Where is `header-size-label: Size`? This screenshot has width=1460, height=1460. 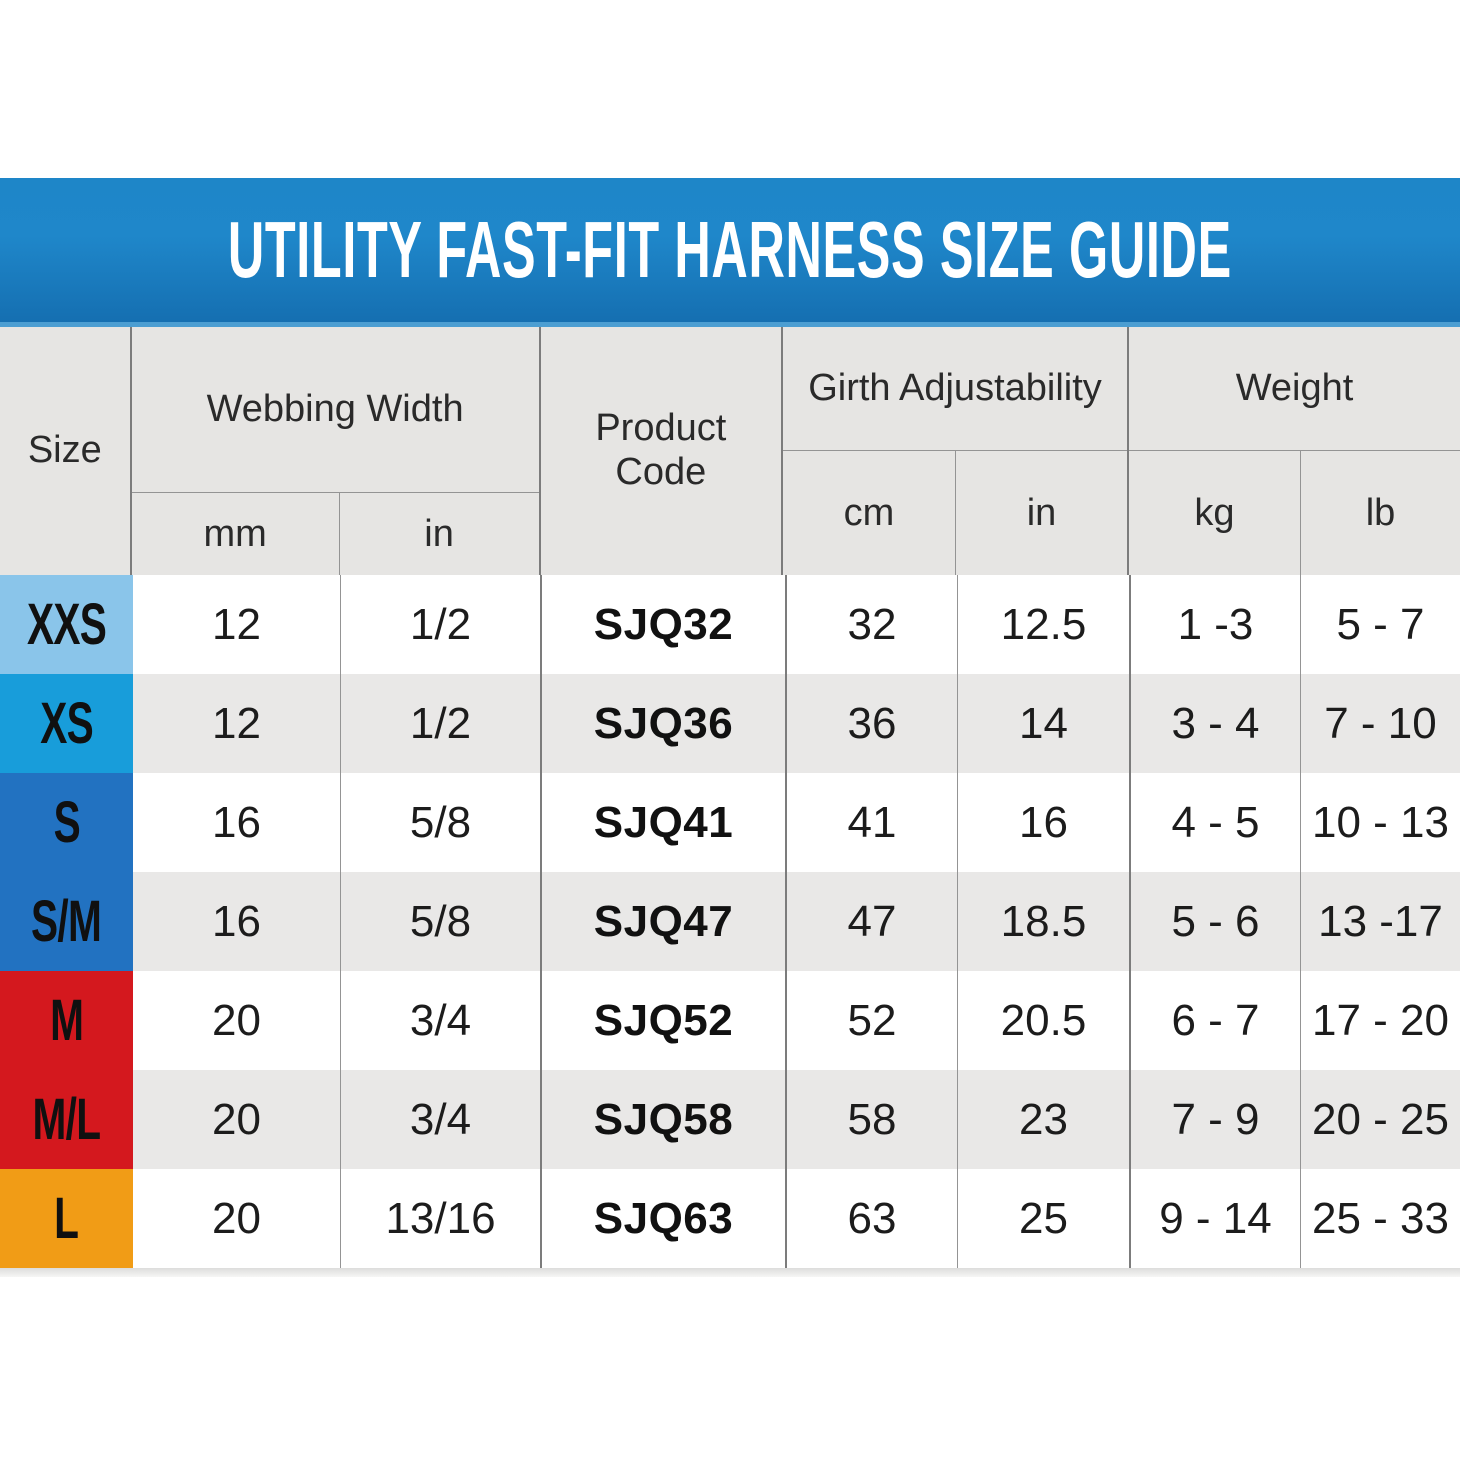 header-size-label: Size is located at coordinates (64, 450).